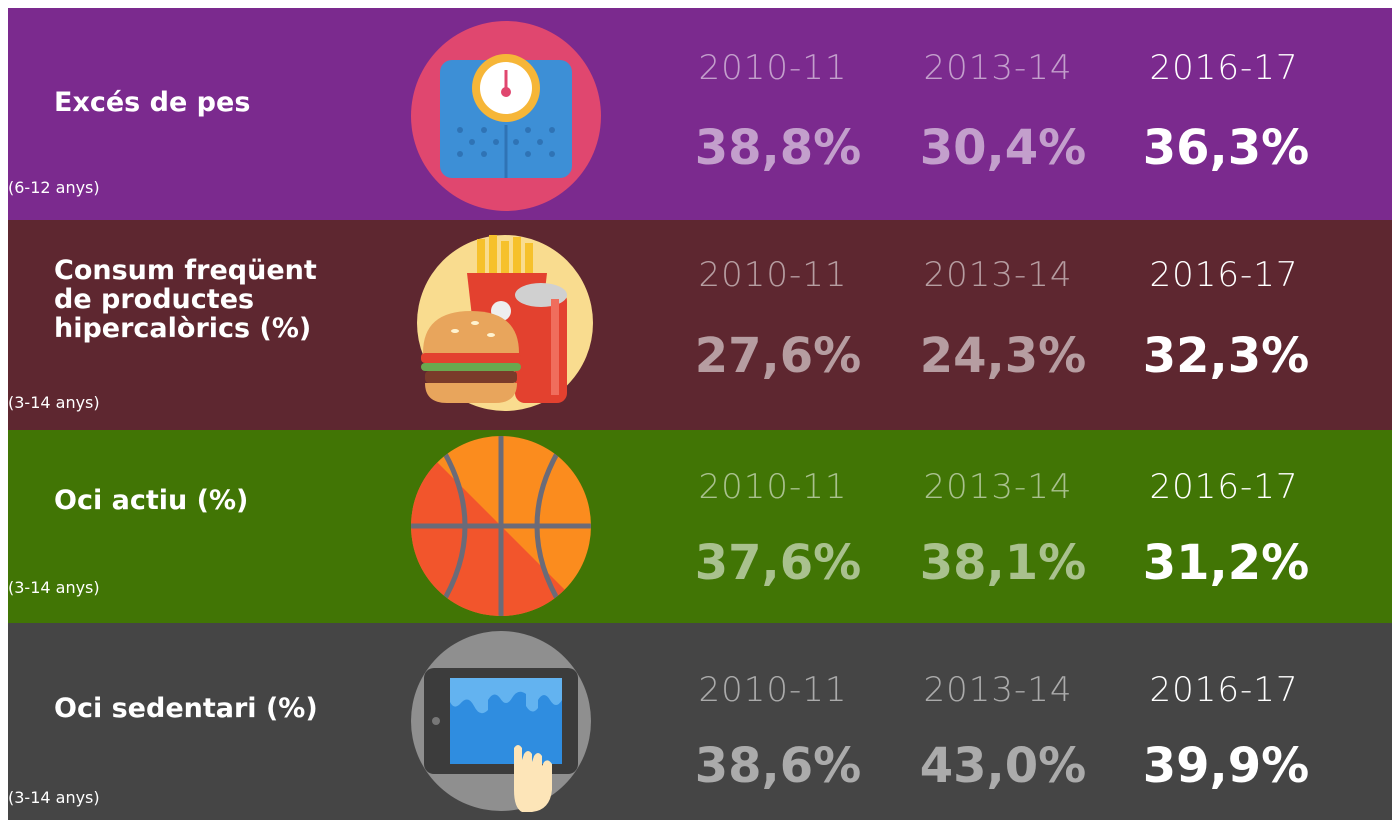 Image resolution: width=1392 pixels, height=820 pixels. I want to click on row-title: Oci actiu (%), so click(151, 500).